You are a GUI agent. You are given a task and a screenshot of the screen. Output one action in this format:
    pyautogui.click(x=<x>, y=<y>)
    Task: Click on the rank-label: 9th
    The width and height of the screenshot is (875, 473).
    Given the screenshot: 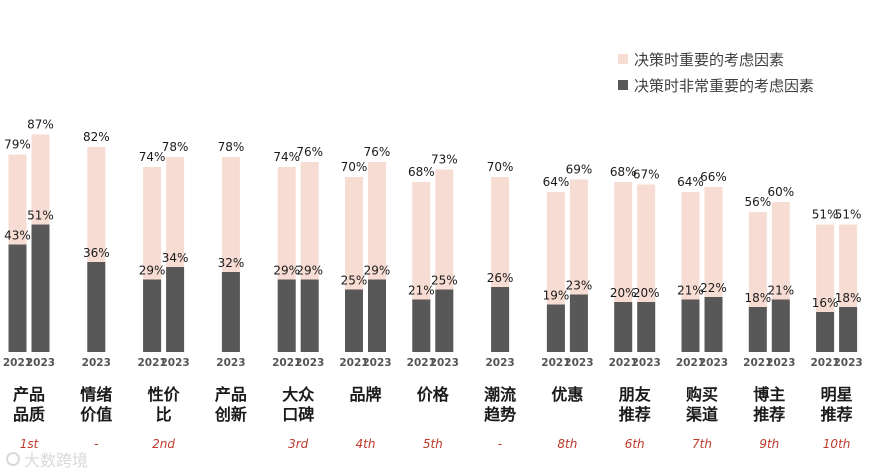 What is the action you would take?
    pyautogui.click(x=769, y=444)
    